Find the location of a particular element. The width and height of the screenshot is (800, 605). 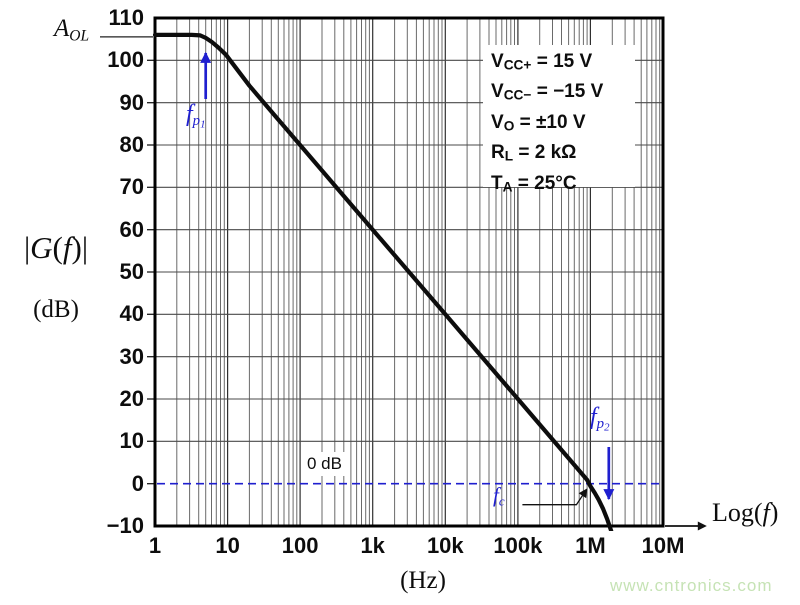

fc-crossover-label: fc is located at coordinates (499, 496).